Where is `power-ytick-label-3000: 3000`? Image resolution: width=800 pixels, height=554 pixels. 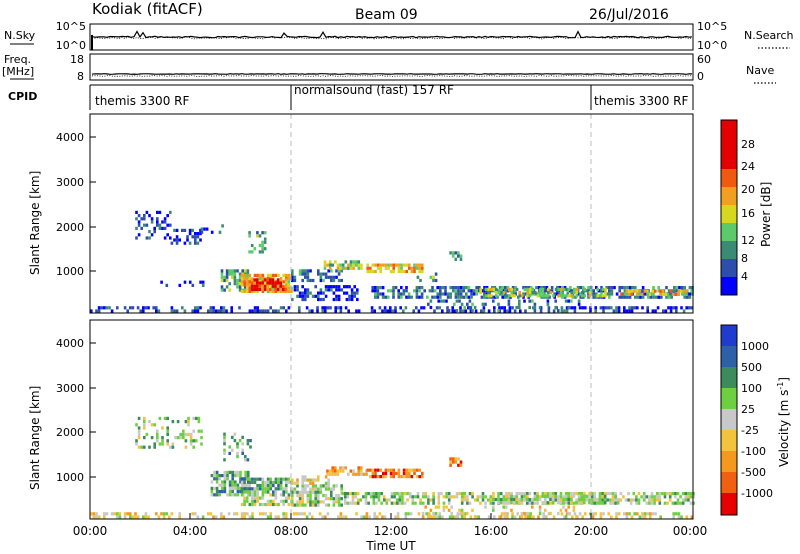
power-ytick-label-3000: 3000 is located at coordinates (70, 182).